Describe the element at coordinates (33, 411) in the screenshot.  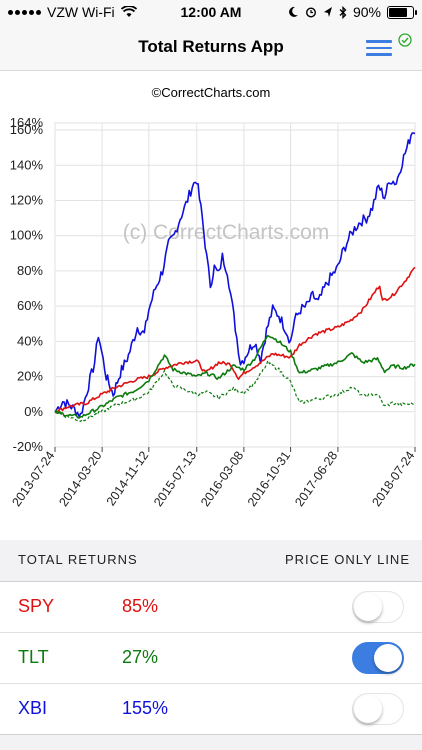
I see `y-tick-label: 0%` at that location.